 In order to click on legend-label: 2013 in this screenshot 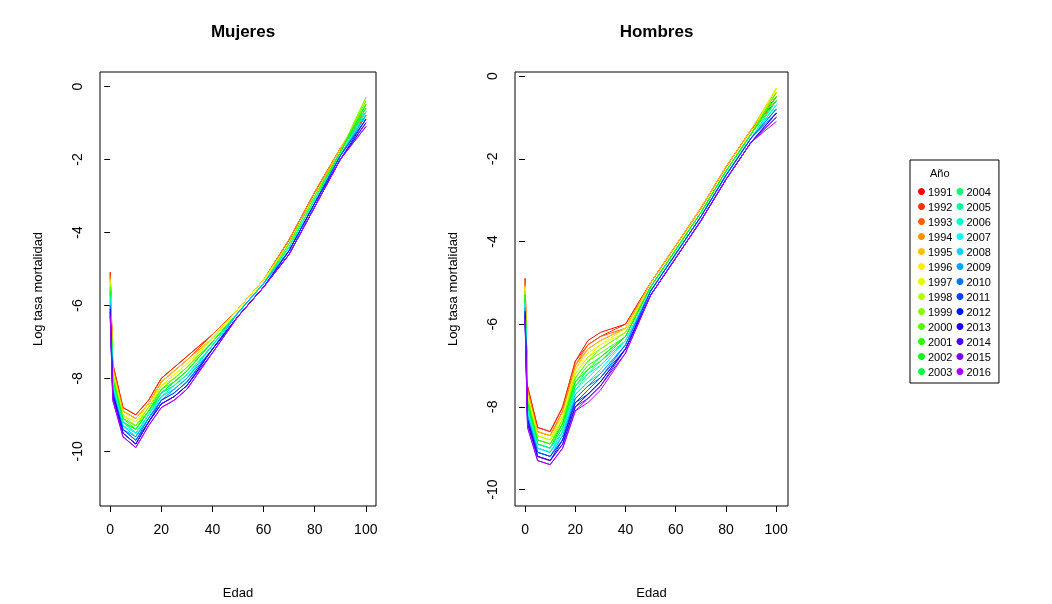, I will do `click(978, 326)`.